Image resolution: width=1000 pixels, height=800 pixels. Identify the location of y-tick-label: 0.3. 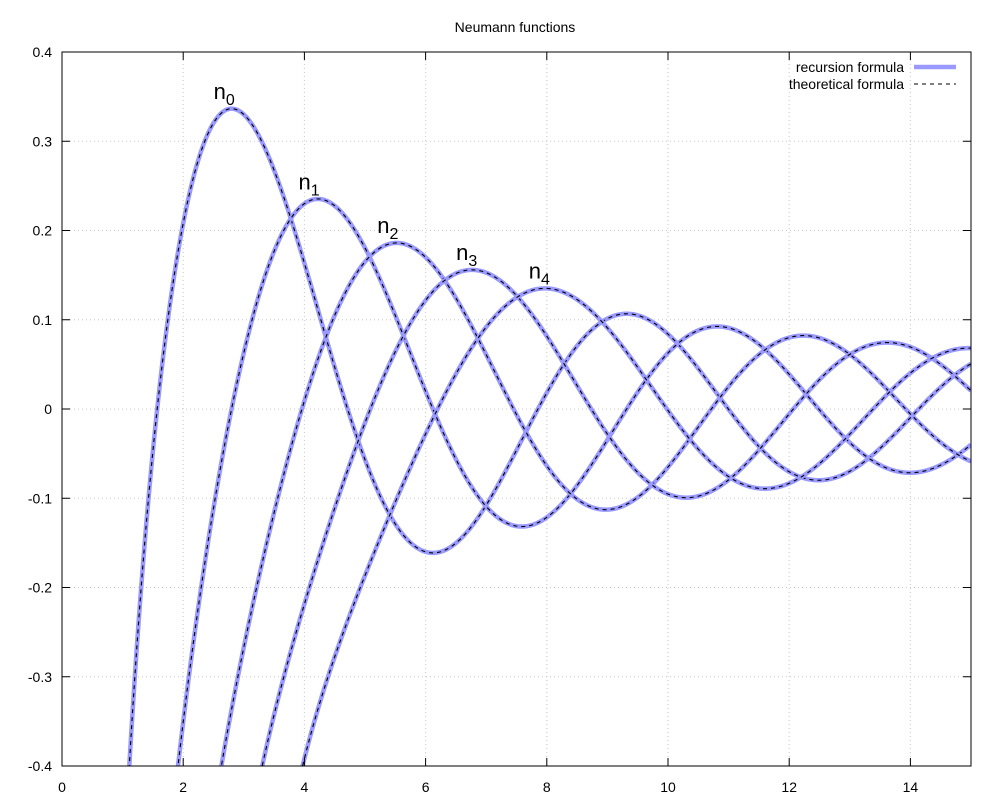
(43, 141).